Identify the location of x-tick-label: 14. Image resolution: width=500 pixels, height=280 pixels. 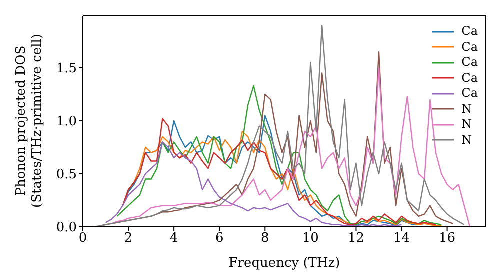
(401, 238).